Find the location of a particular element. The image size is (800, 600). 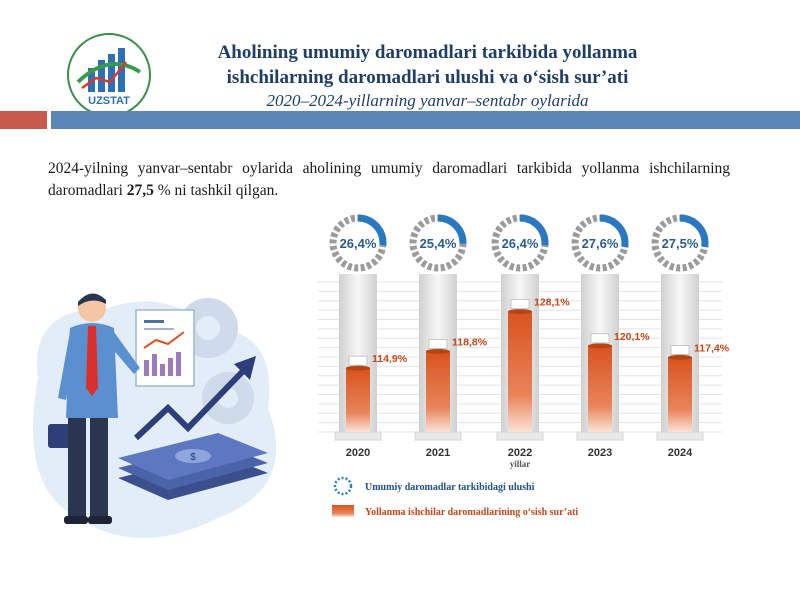

growth-value-label: 120,1% is located at coordinates (632, 337).